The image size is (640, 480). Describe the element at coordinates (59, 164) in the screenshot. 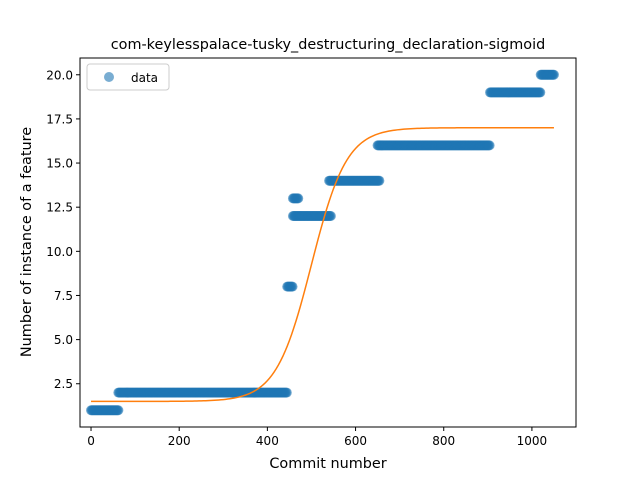

I see `y-tick-label: 15.0` at that location.